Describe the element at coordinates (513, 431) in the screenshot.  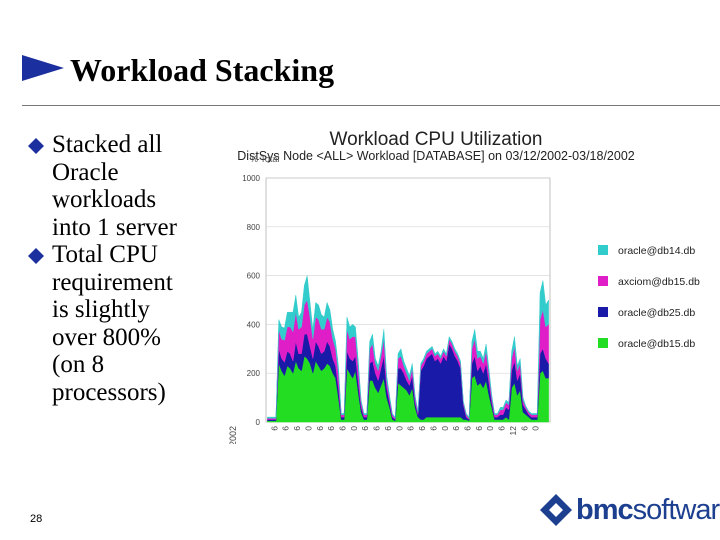
I see `x-tick-label: 12` at that location.